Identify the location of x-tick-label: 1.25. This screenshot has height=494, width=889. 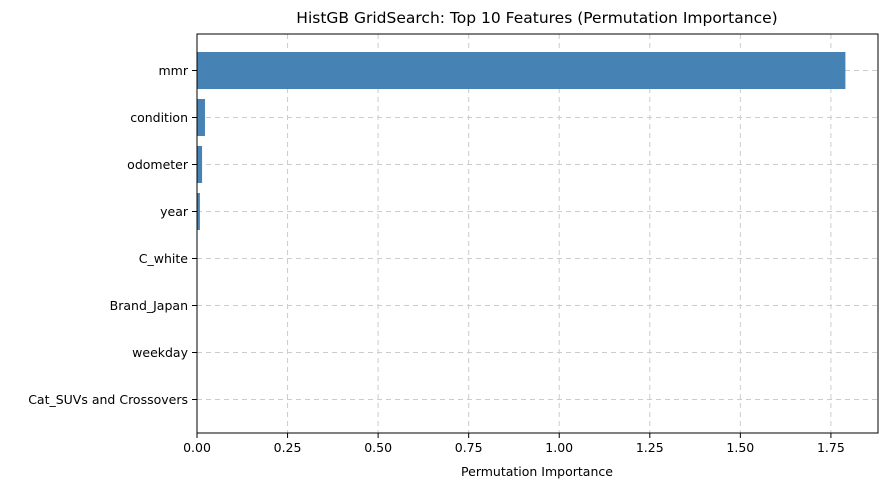
(650, 447).